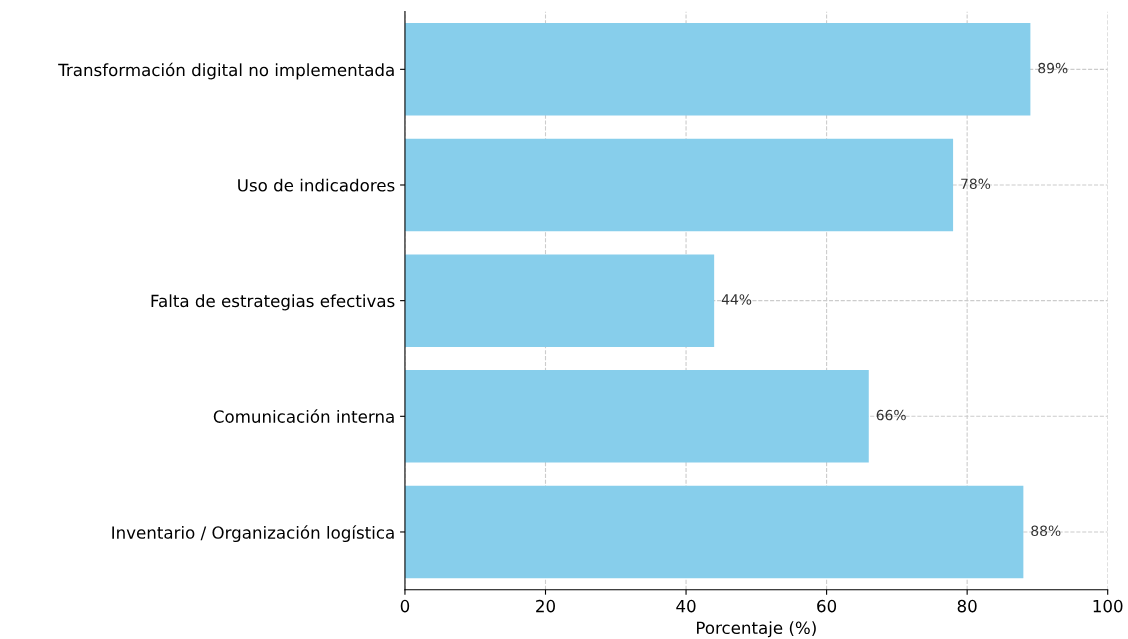 The height and width of the screenshot is (639, 1128). Describe the element at coordinates (405, 606) in the screenshot. I see `x-tick-label: 0` at that location.